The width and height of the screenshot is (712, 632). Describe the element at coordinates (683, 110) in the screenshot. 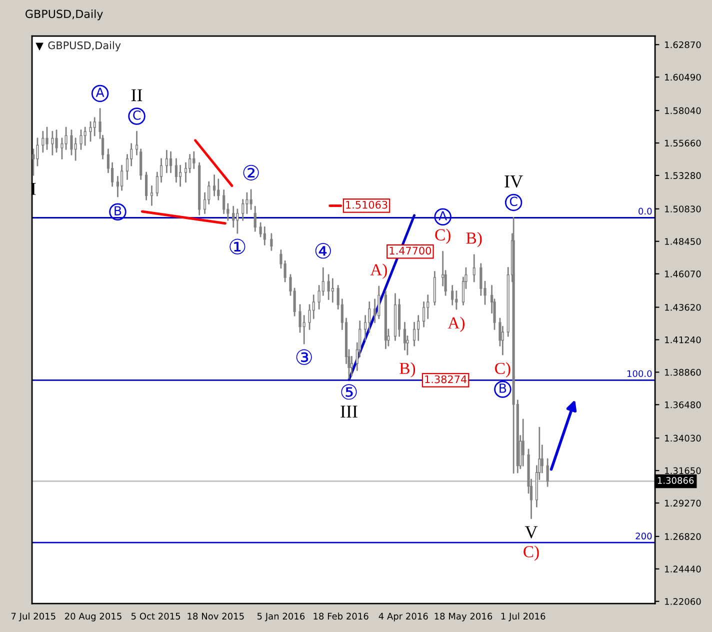

I see `y-tick-label: 1.58040` at that location.